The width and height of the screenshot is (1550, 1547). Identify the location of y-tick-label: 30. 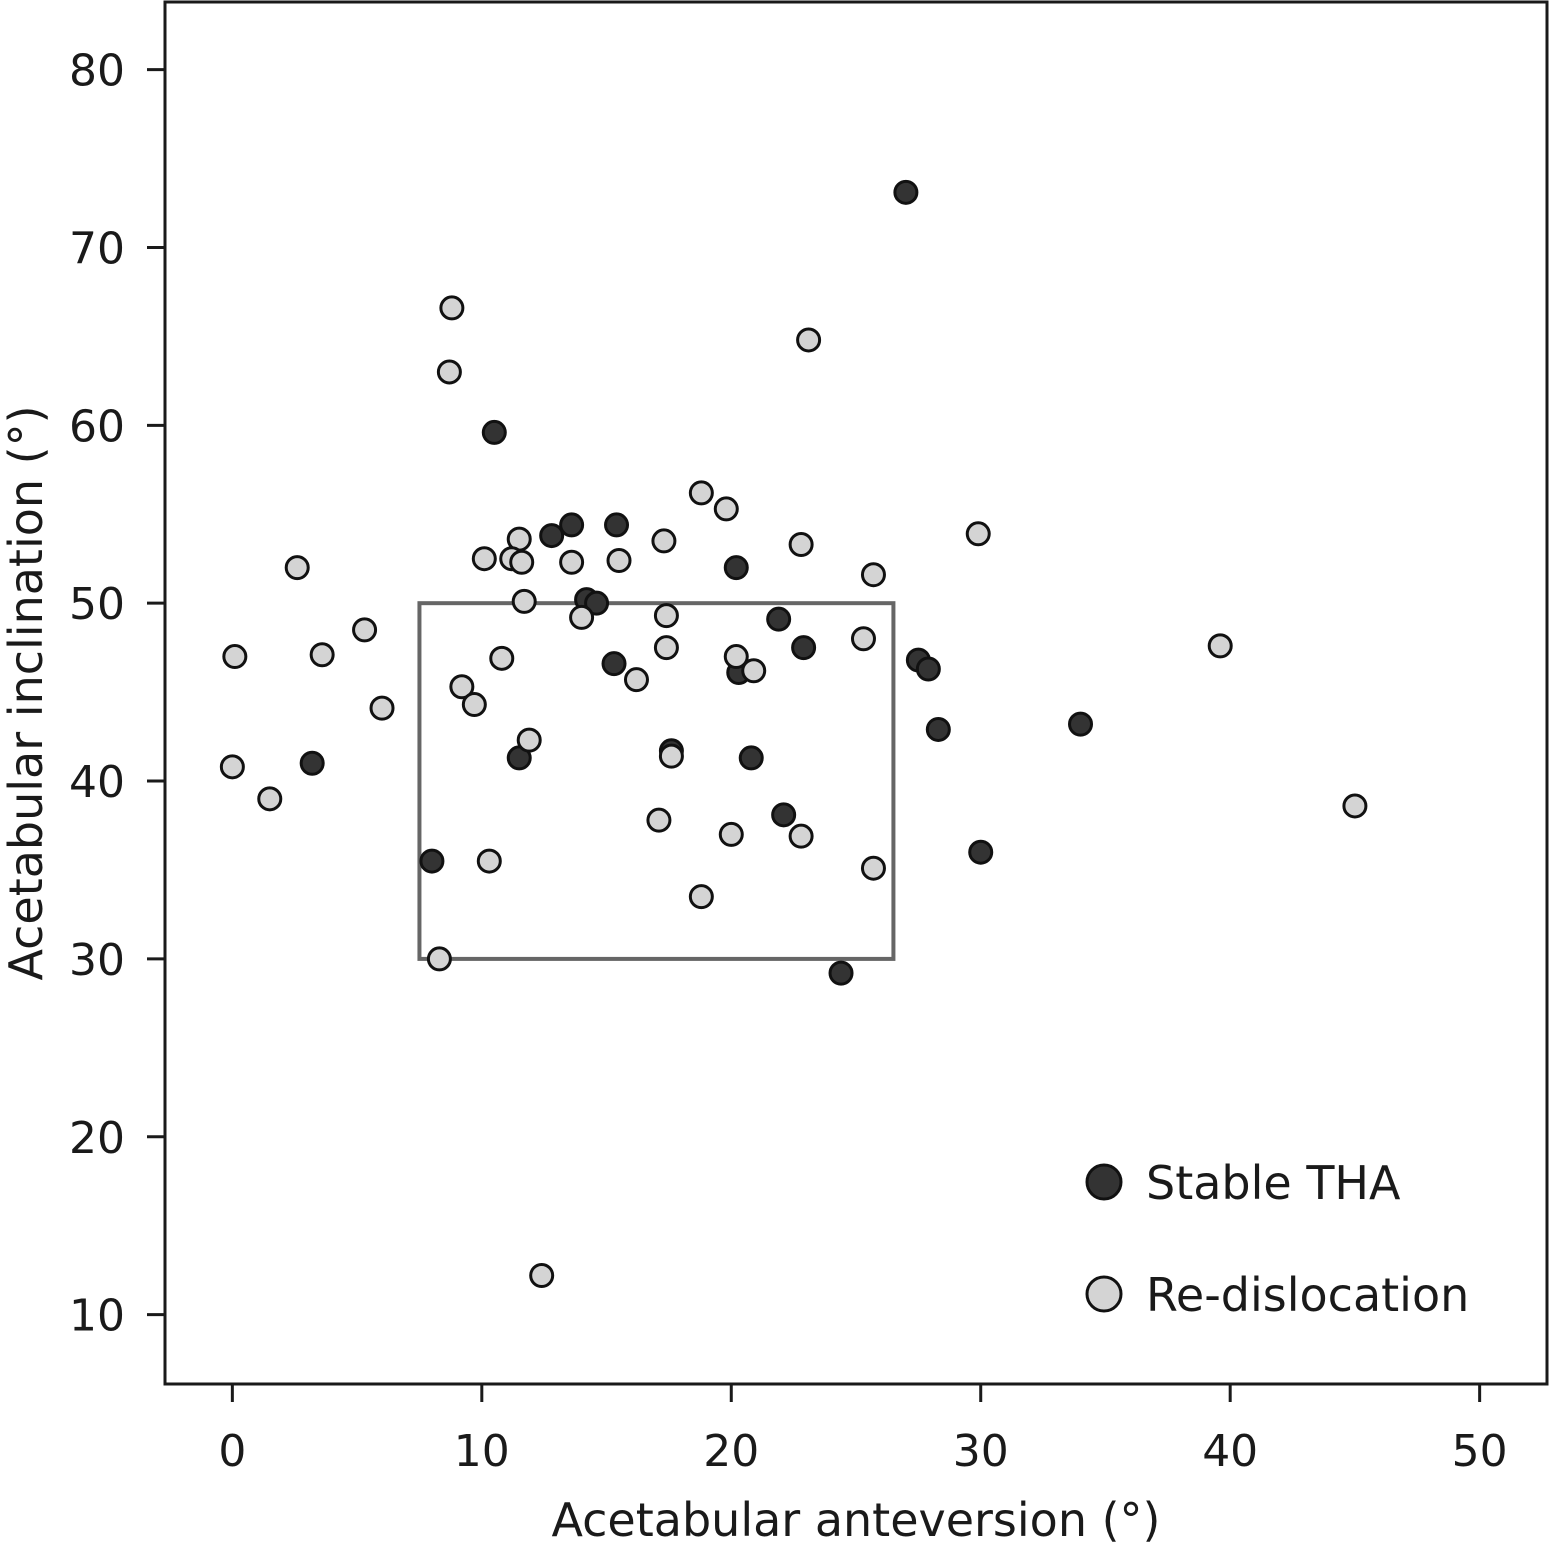
(97, 960).